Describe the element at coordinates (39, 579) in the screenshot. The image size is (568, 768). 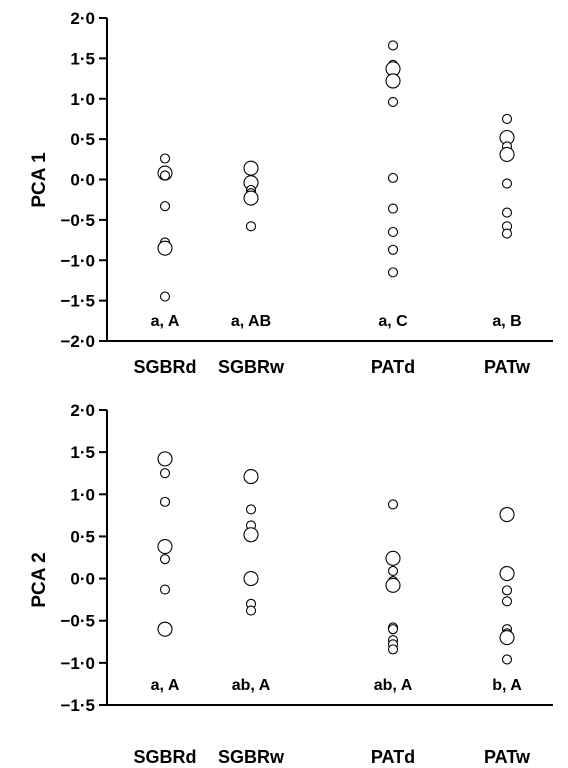
I see `pca2-y-axis-label: PCA 2` at that location.